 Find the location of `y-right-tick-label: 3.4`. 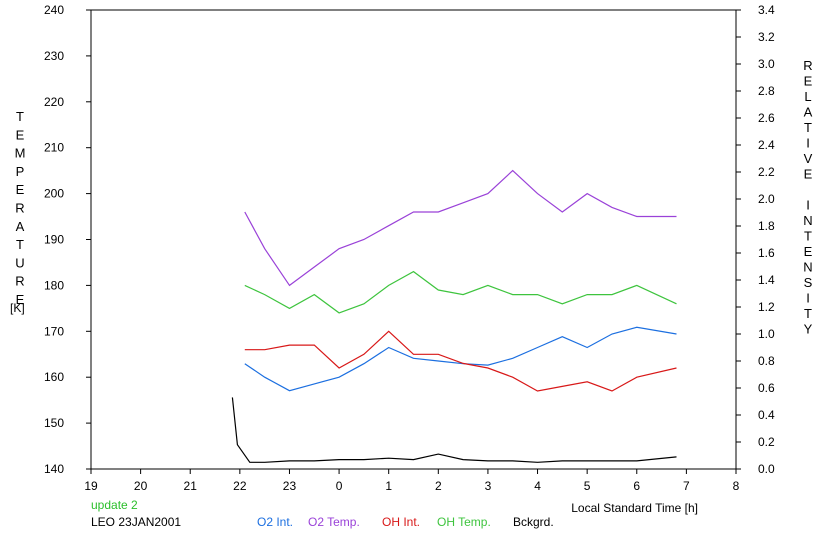

y-right-tick-label: 3.4 is located at coordinates (766, 10).